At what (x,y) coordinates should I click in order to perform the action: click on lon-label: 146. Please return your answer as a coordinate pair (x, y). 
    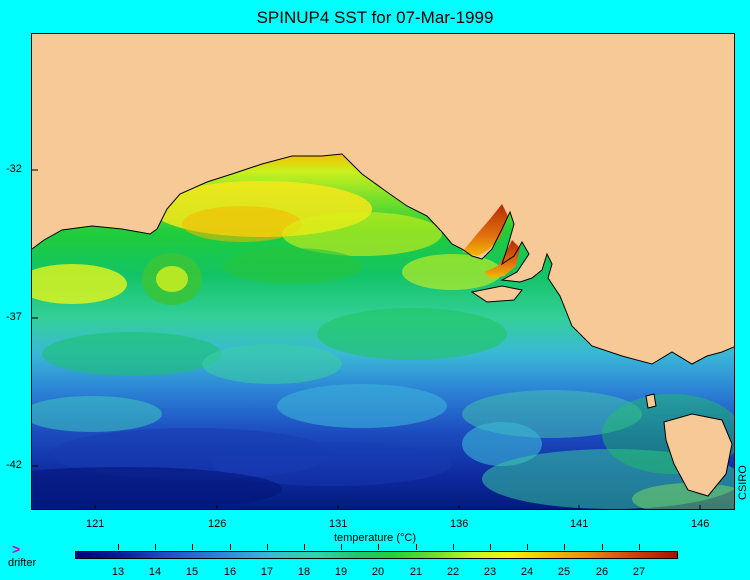
    Looking at the image, I should click on (700, 524).